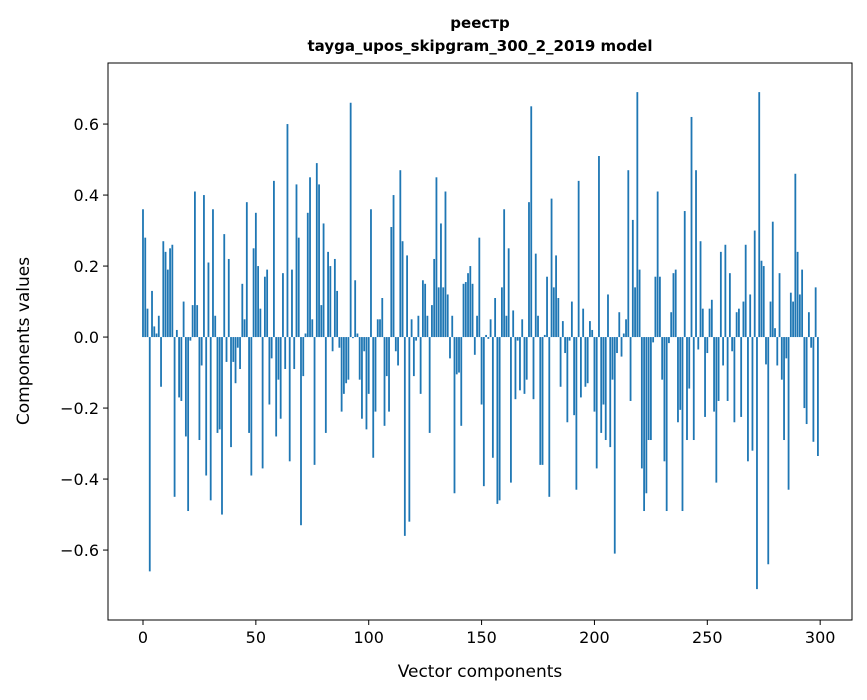 The image size is (867, 700). I want to click on x-tick-label: 150, so click(481, 637).